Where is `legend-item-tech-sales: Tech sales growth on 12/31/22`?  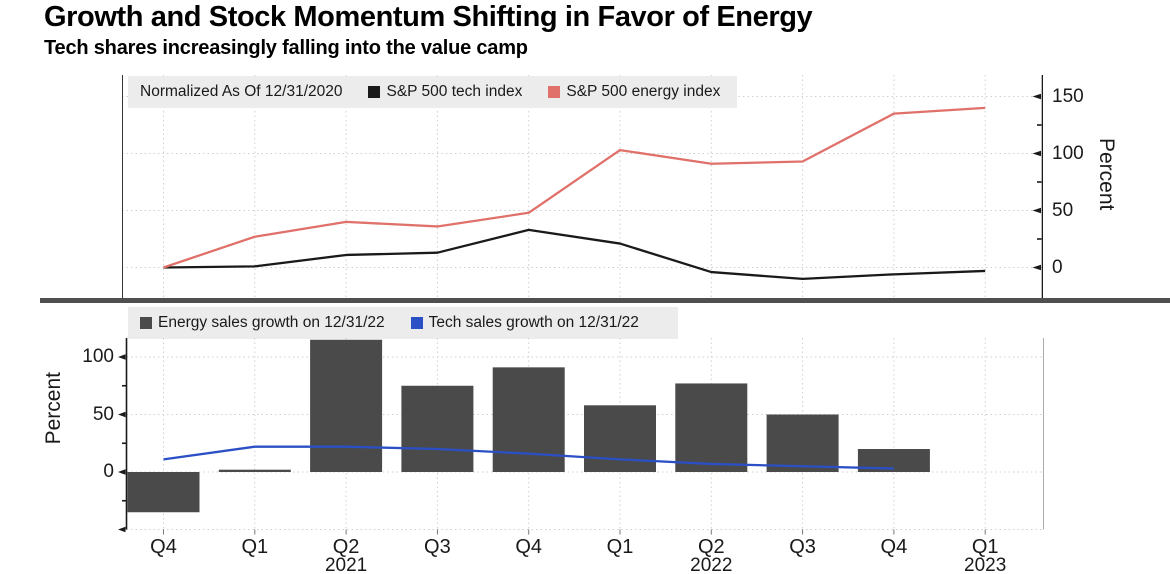
legend-item-tech-sales: Tech sales growth on 12/31/22 is located at coordinates (524, 323).